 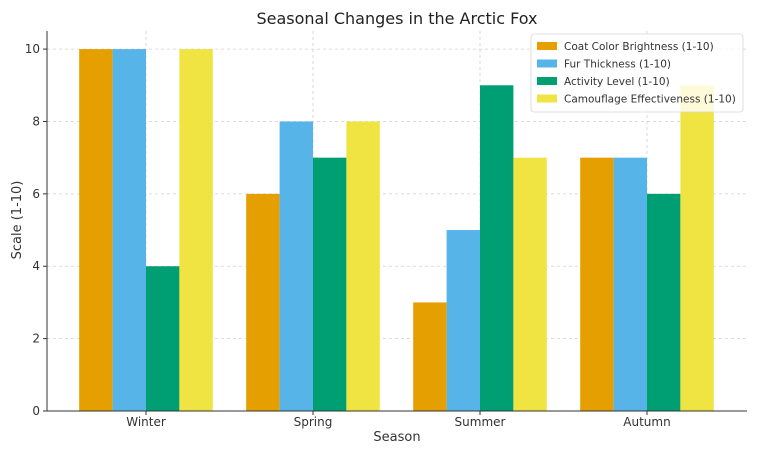 I want to click on y-tick-label: 0, so click(x=36, y=411).